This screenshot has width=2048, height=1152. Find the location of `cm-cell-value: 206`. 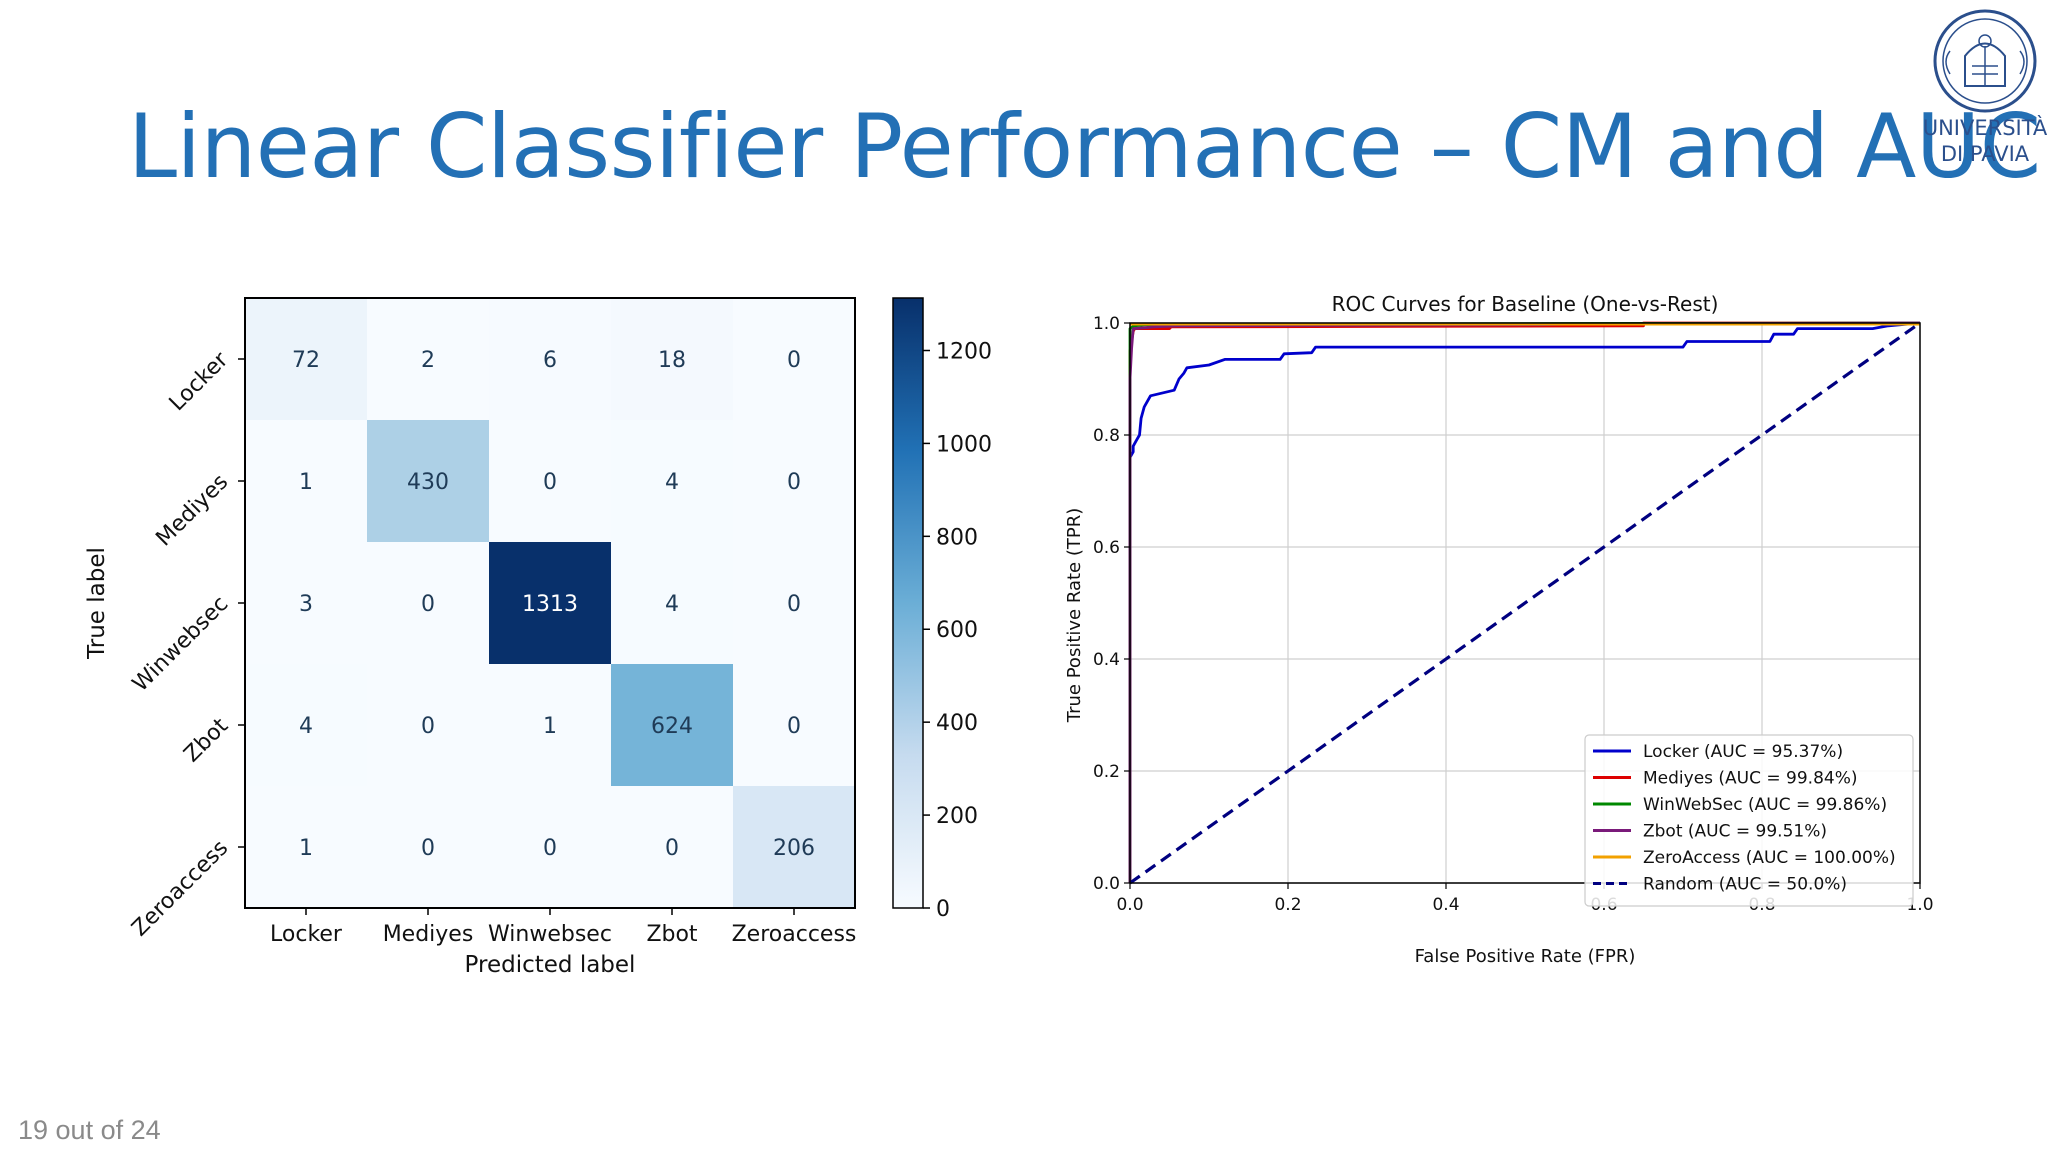

cm-cell-value: 206 is located at coordinates (794, 848).